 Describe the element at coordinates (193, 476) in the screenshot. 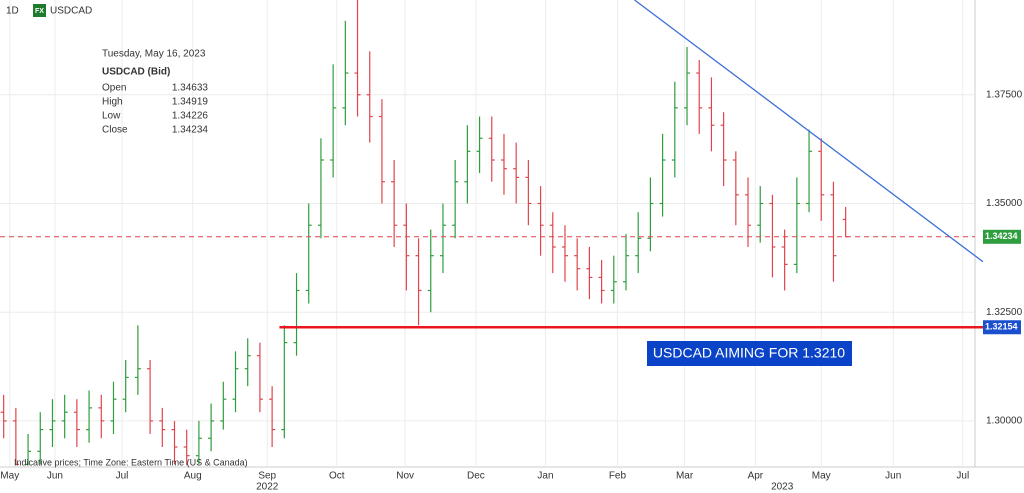

I see `x-tick-label: Aug` at that location.